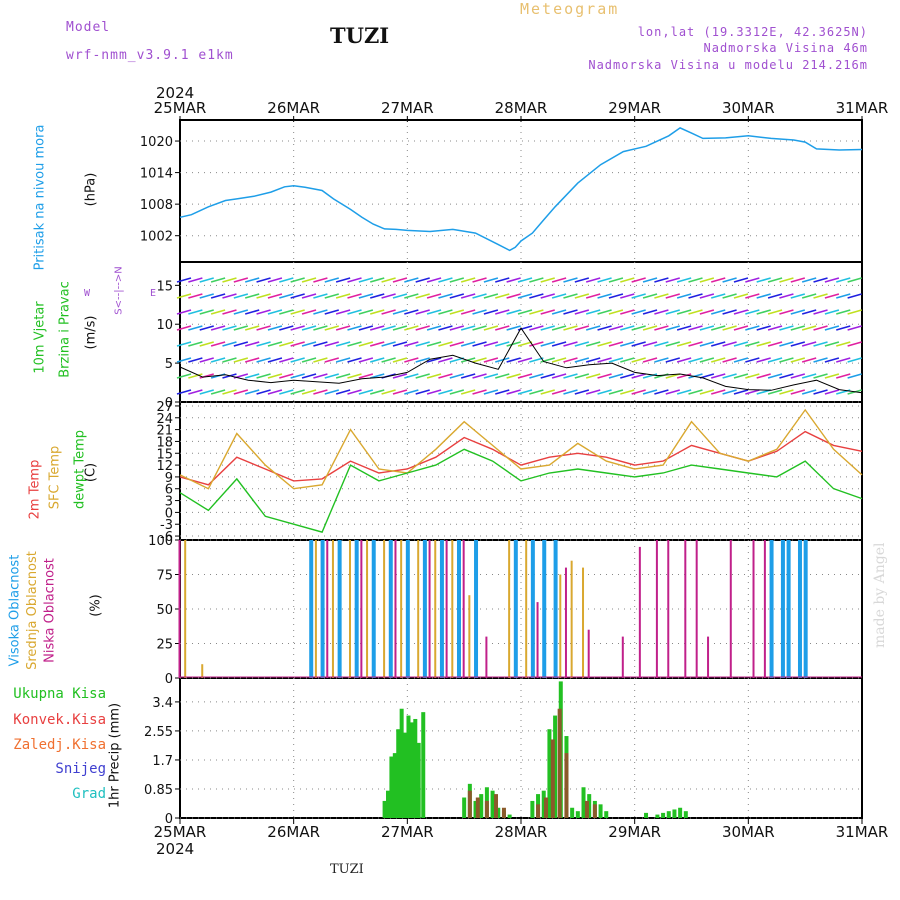 The width and height of the screenshot is (900, 900). I want to click on wind-speed-line, so click(521, 360).